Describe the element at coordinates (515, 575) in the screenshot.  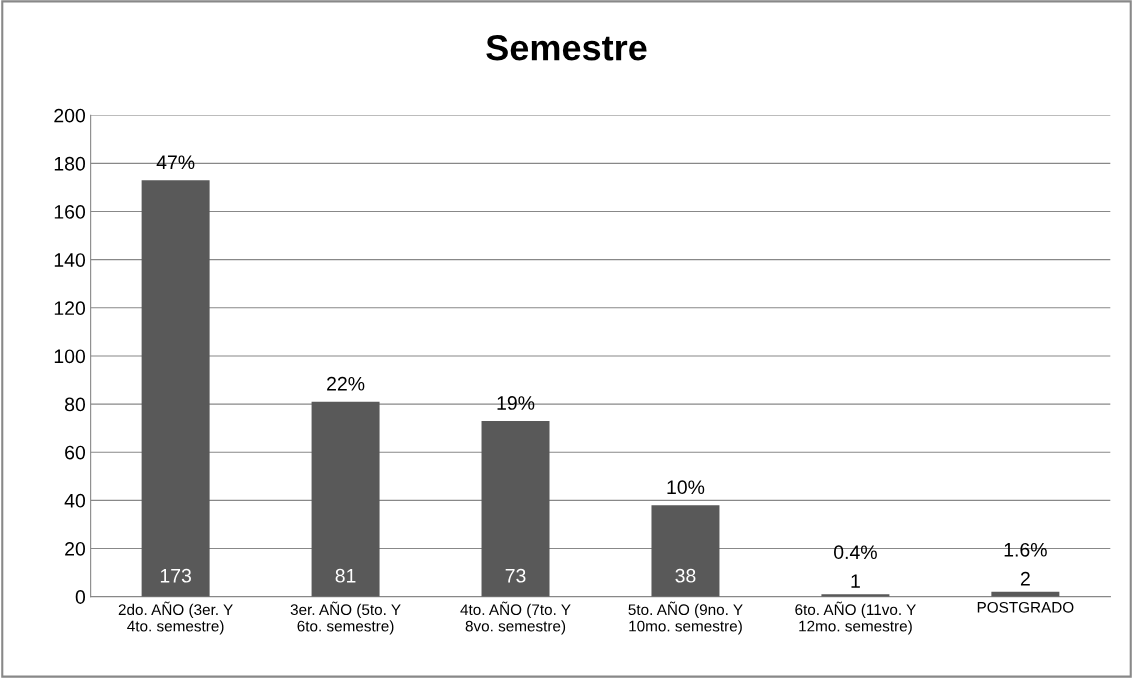
I see `data-label: 73` at that location.